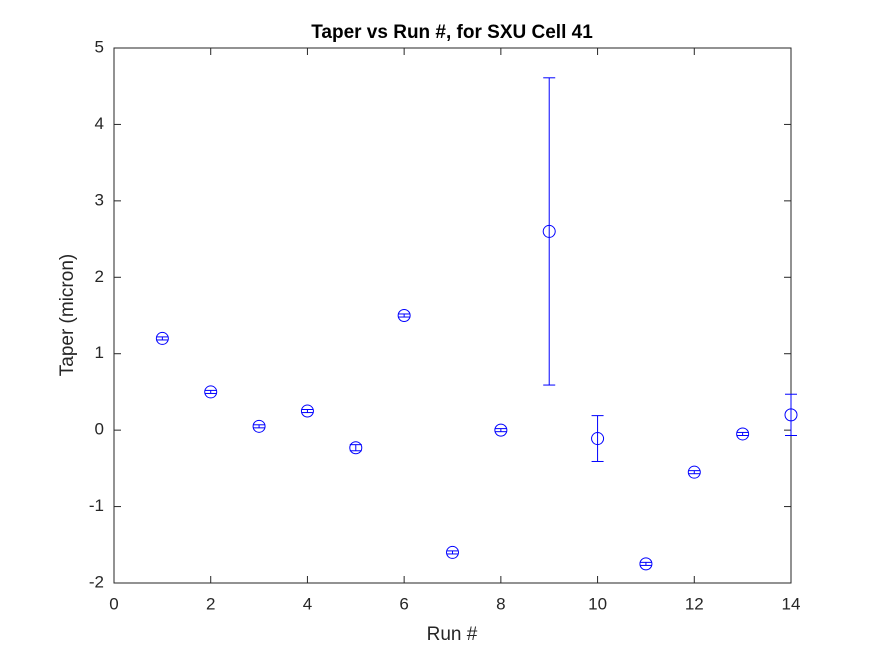  What do you see at coordinates (99, 429) in the screenshot?
I see `y-tick-label: 0` at bounding box center [99, 429].